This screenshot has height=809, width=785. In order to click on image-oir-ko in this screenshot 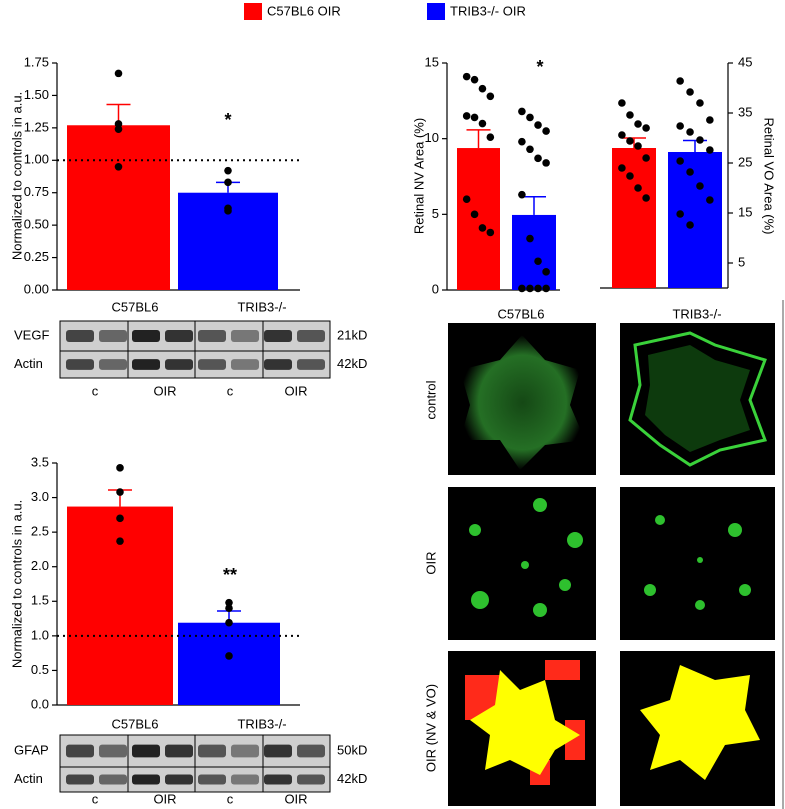, I will do `click(697, 563)`.